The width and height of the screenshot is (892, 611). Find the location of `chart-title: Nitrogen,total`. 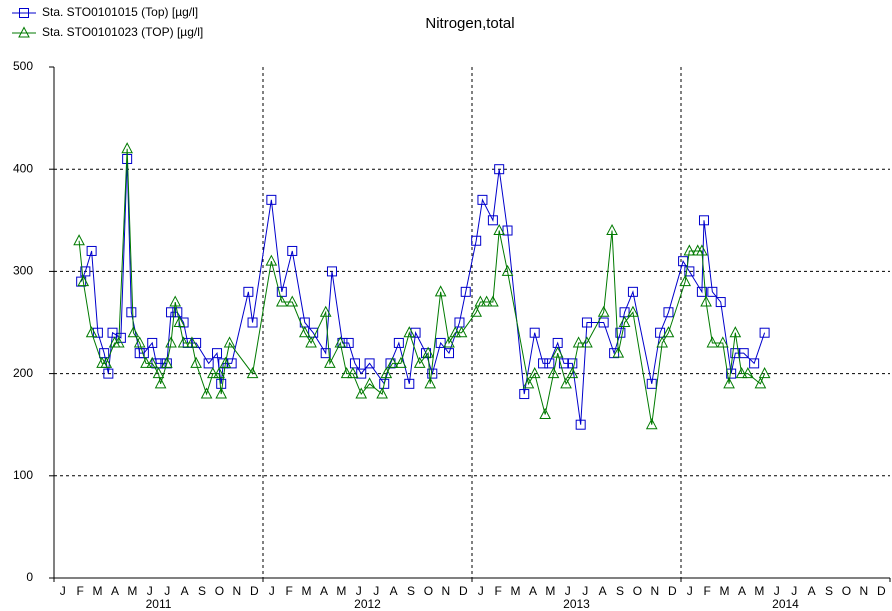

chart-title: Nitrogen,total is located at coordinates (469, 23).